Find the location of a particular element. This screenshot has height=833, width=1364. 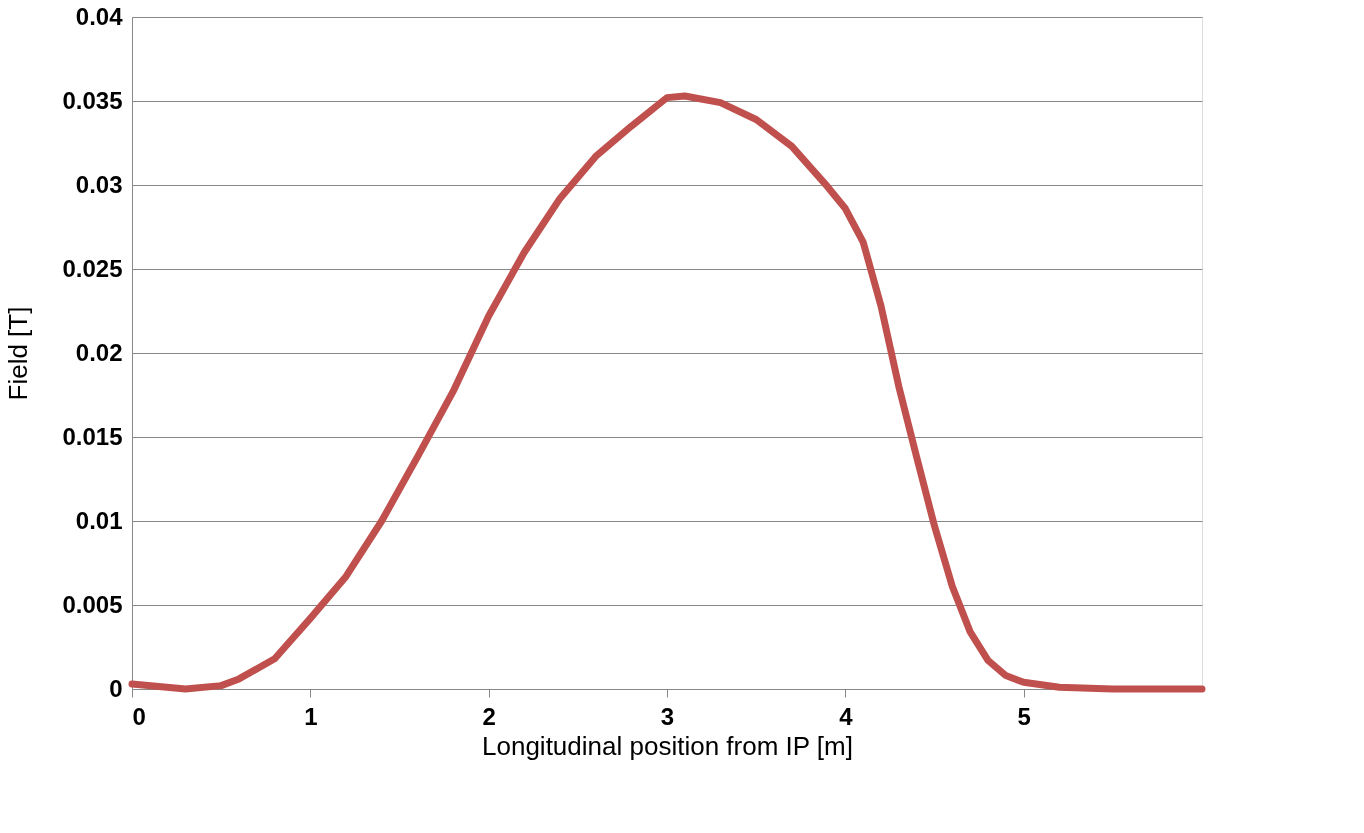

y-tick-label: 0.035 is located at coordinates (92, 100).